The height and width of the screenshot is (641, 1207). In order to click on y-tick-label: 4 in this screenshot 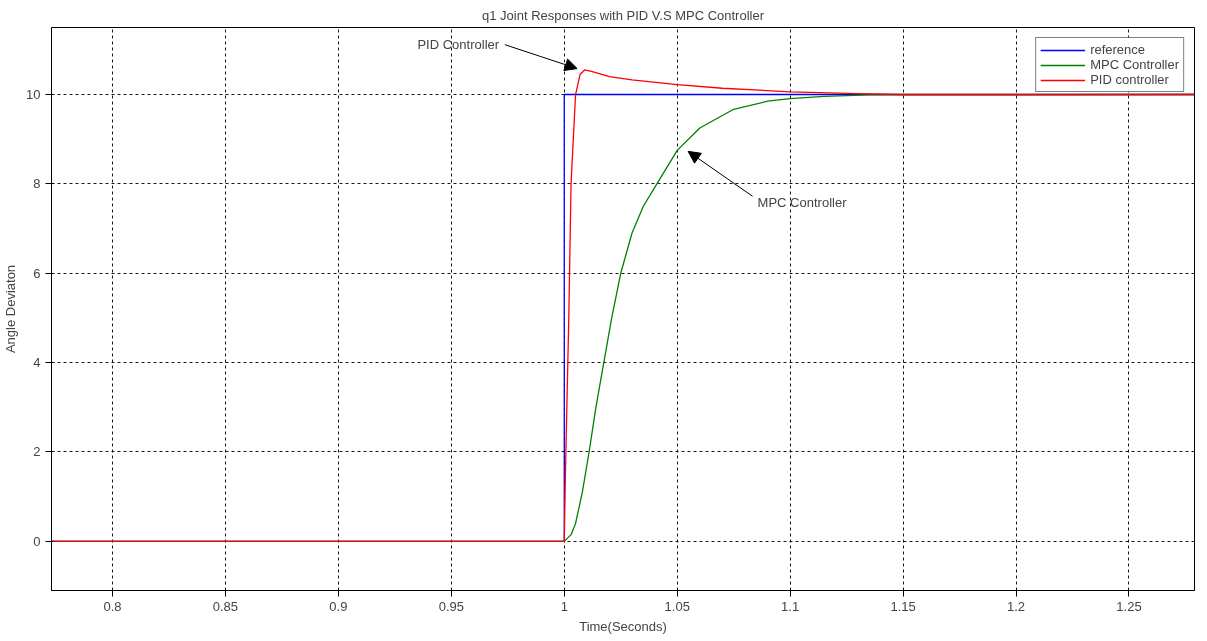, I will do `click(37, 363)`.